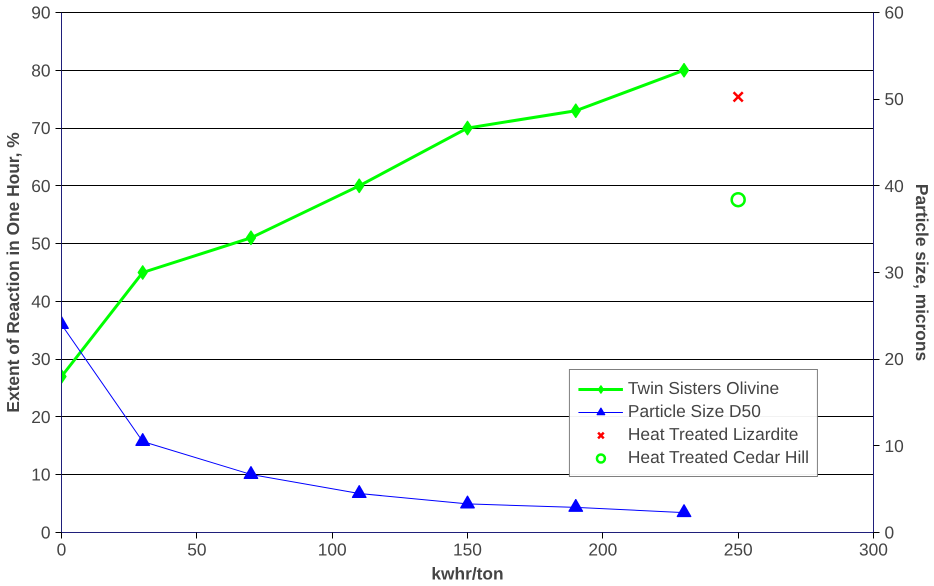  What do you see at coordinates (889, 532) in the screenshot?
I see `y2-tick-label: 0` at bounding box center [889, 532].